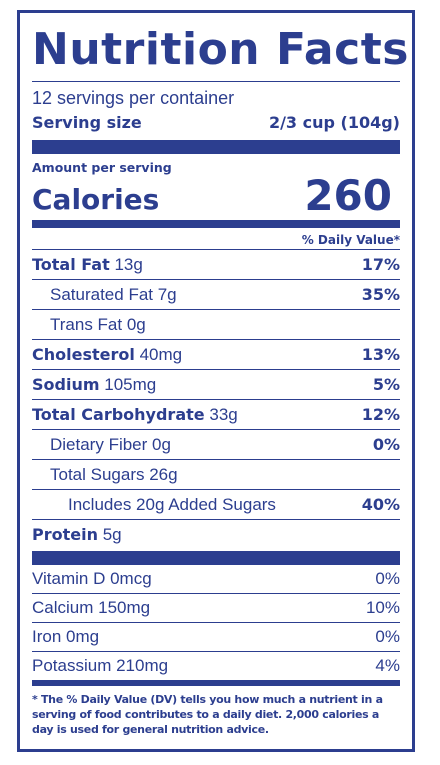 This screenshot has height=765, width=440. What do you see at coordinates (216, 474) in the screenshot?
I see `nutrient-row-total-sugars: Total Sugars 26g` at bounding box center [216, 474].